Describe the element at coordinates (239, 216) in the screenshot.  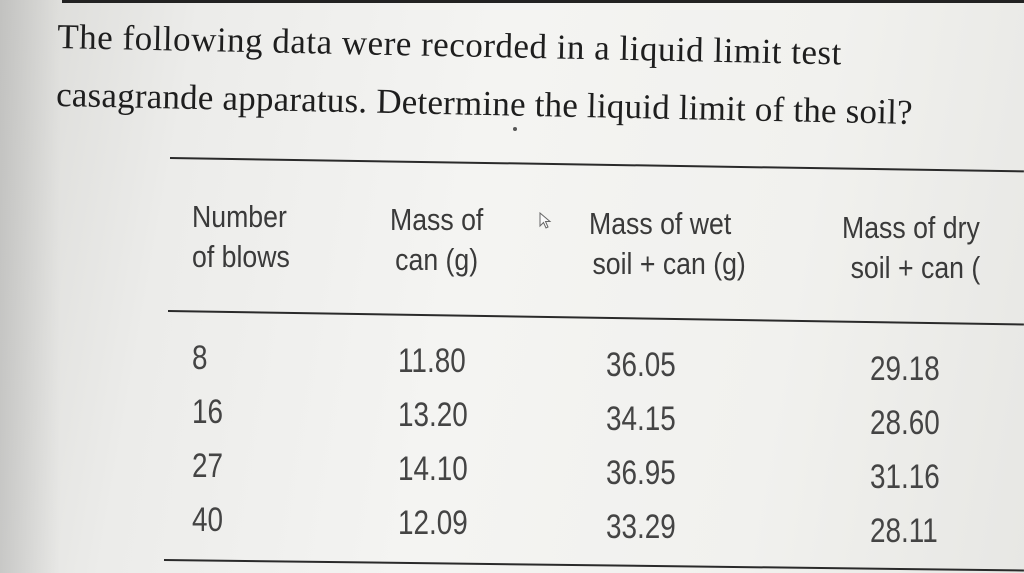
I see `header-line: Number` at that location.